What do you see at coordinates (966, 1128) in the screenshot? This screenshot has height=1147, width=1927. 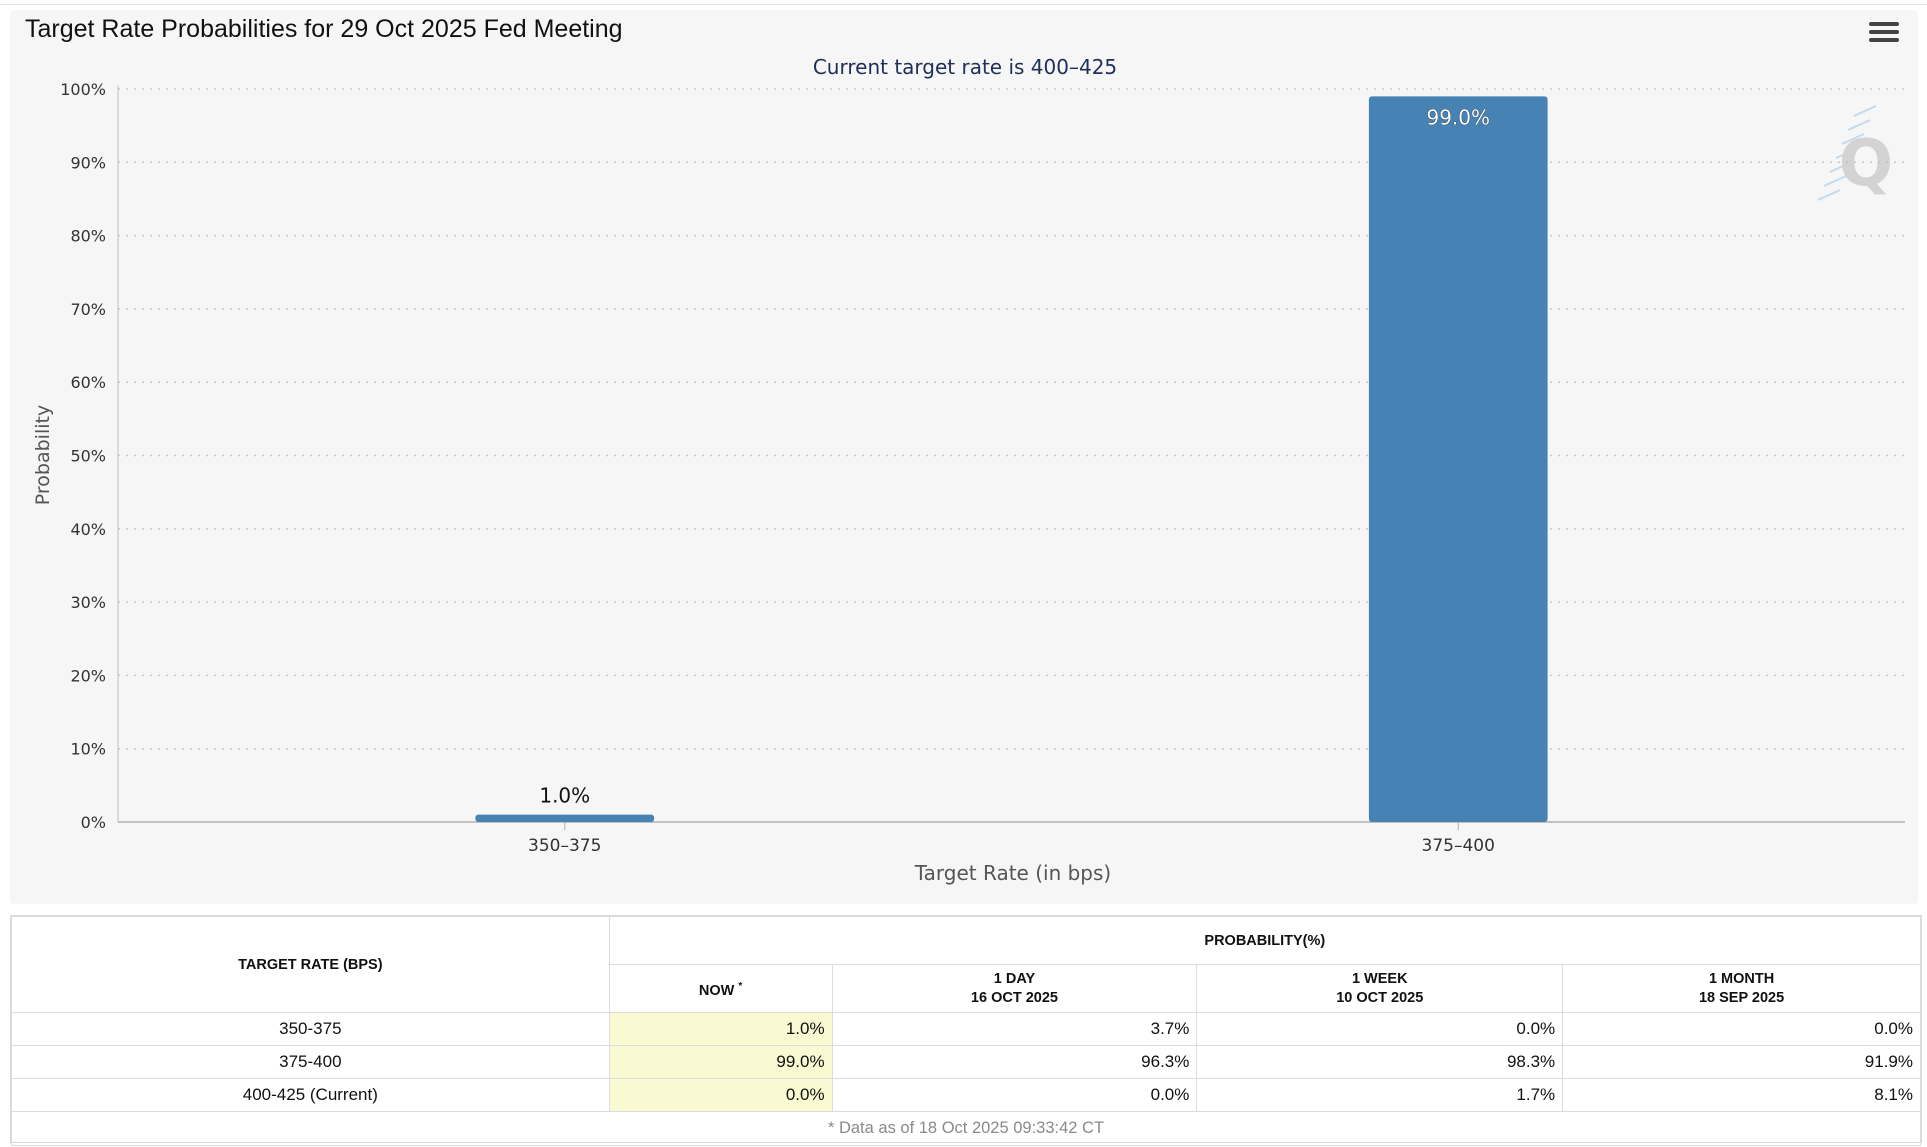 I see `data-timestamp-footnote: * Data as of 18 Oct 2025 09:33:42 CT` at bounding box center [966, 1128].